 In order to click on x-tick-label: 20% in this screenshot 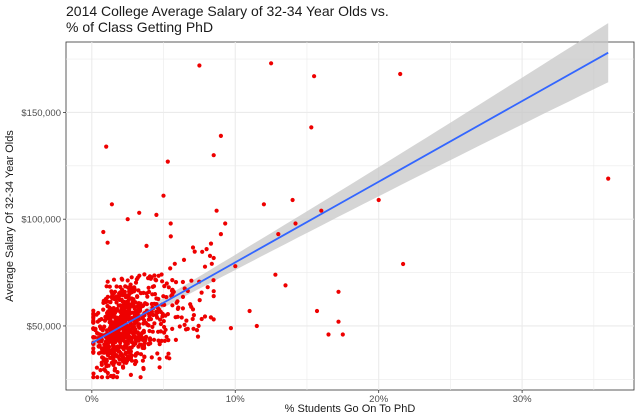, I will do `click(379, 399)`.